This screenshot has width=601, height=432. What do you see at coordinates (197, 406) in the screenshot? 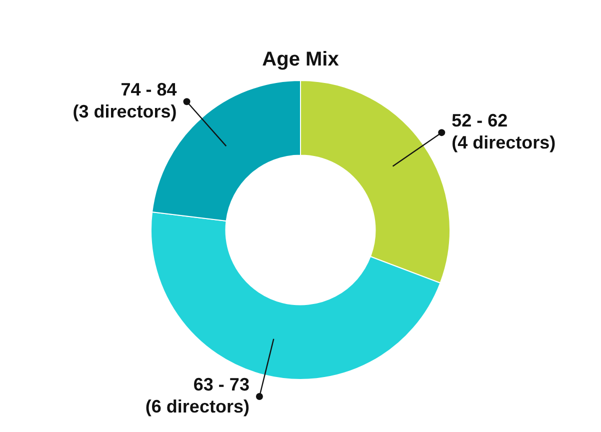
I see `data-label: (6 directors)` at bounding box center [197, 406].